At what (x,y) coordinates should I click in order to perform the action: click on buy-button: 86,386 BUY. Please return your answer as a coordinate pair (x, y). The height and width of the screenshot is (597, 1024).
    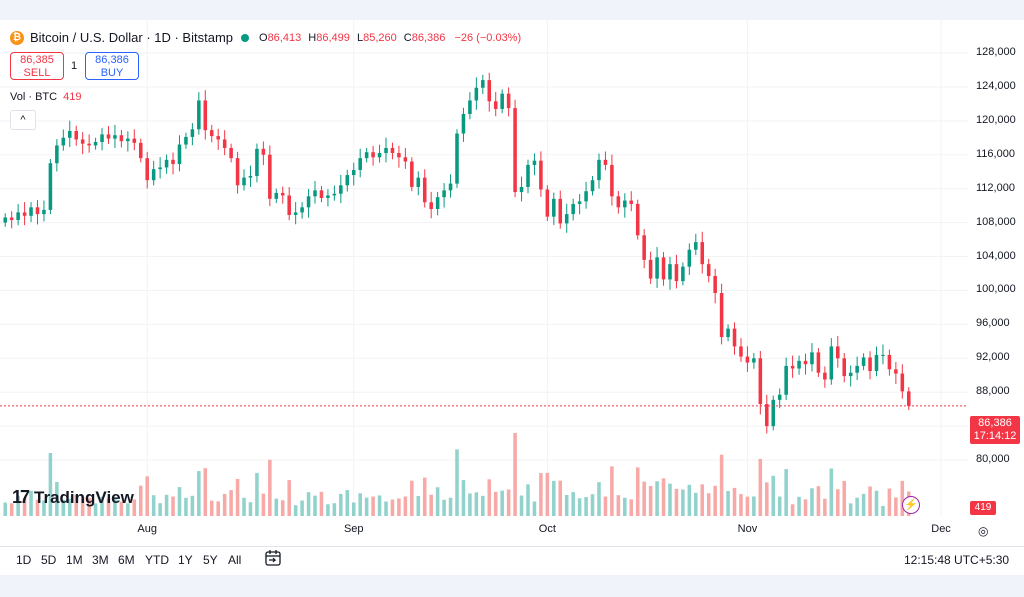
    Looking at the image, I should click on (112, 66).